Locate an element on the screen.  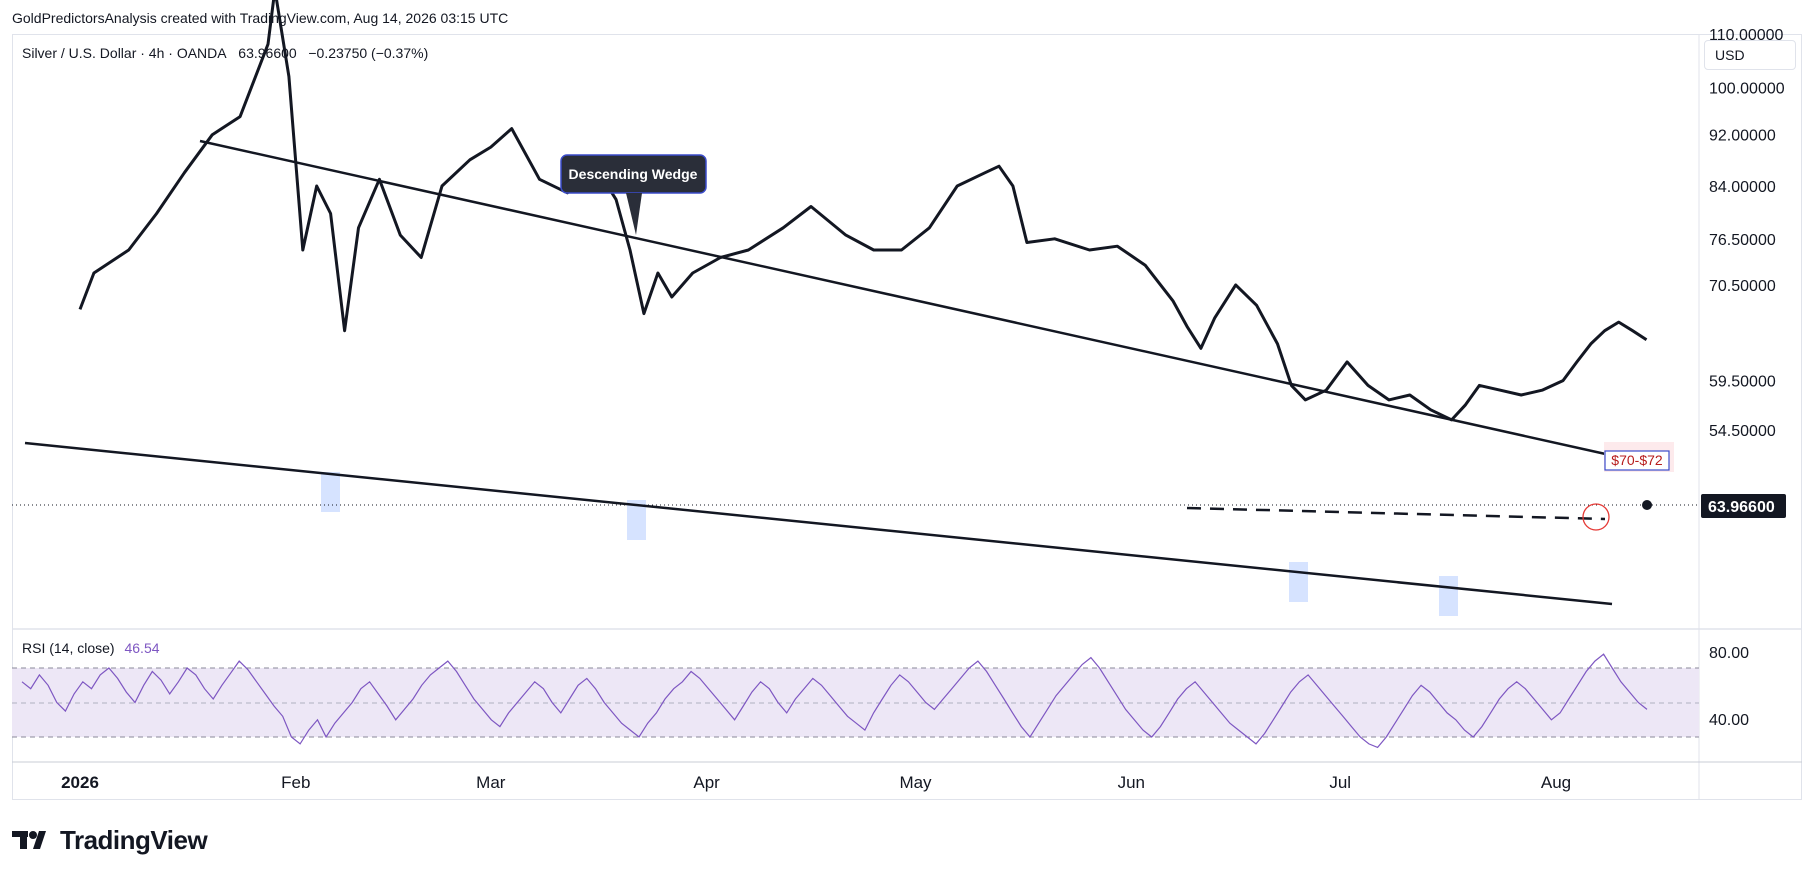
last-price-dot is located at coordinates (1647, 505).